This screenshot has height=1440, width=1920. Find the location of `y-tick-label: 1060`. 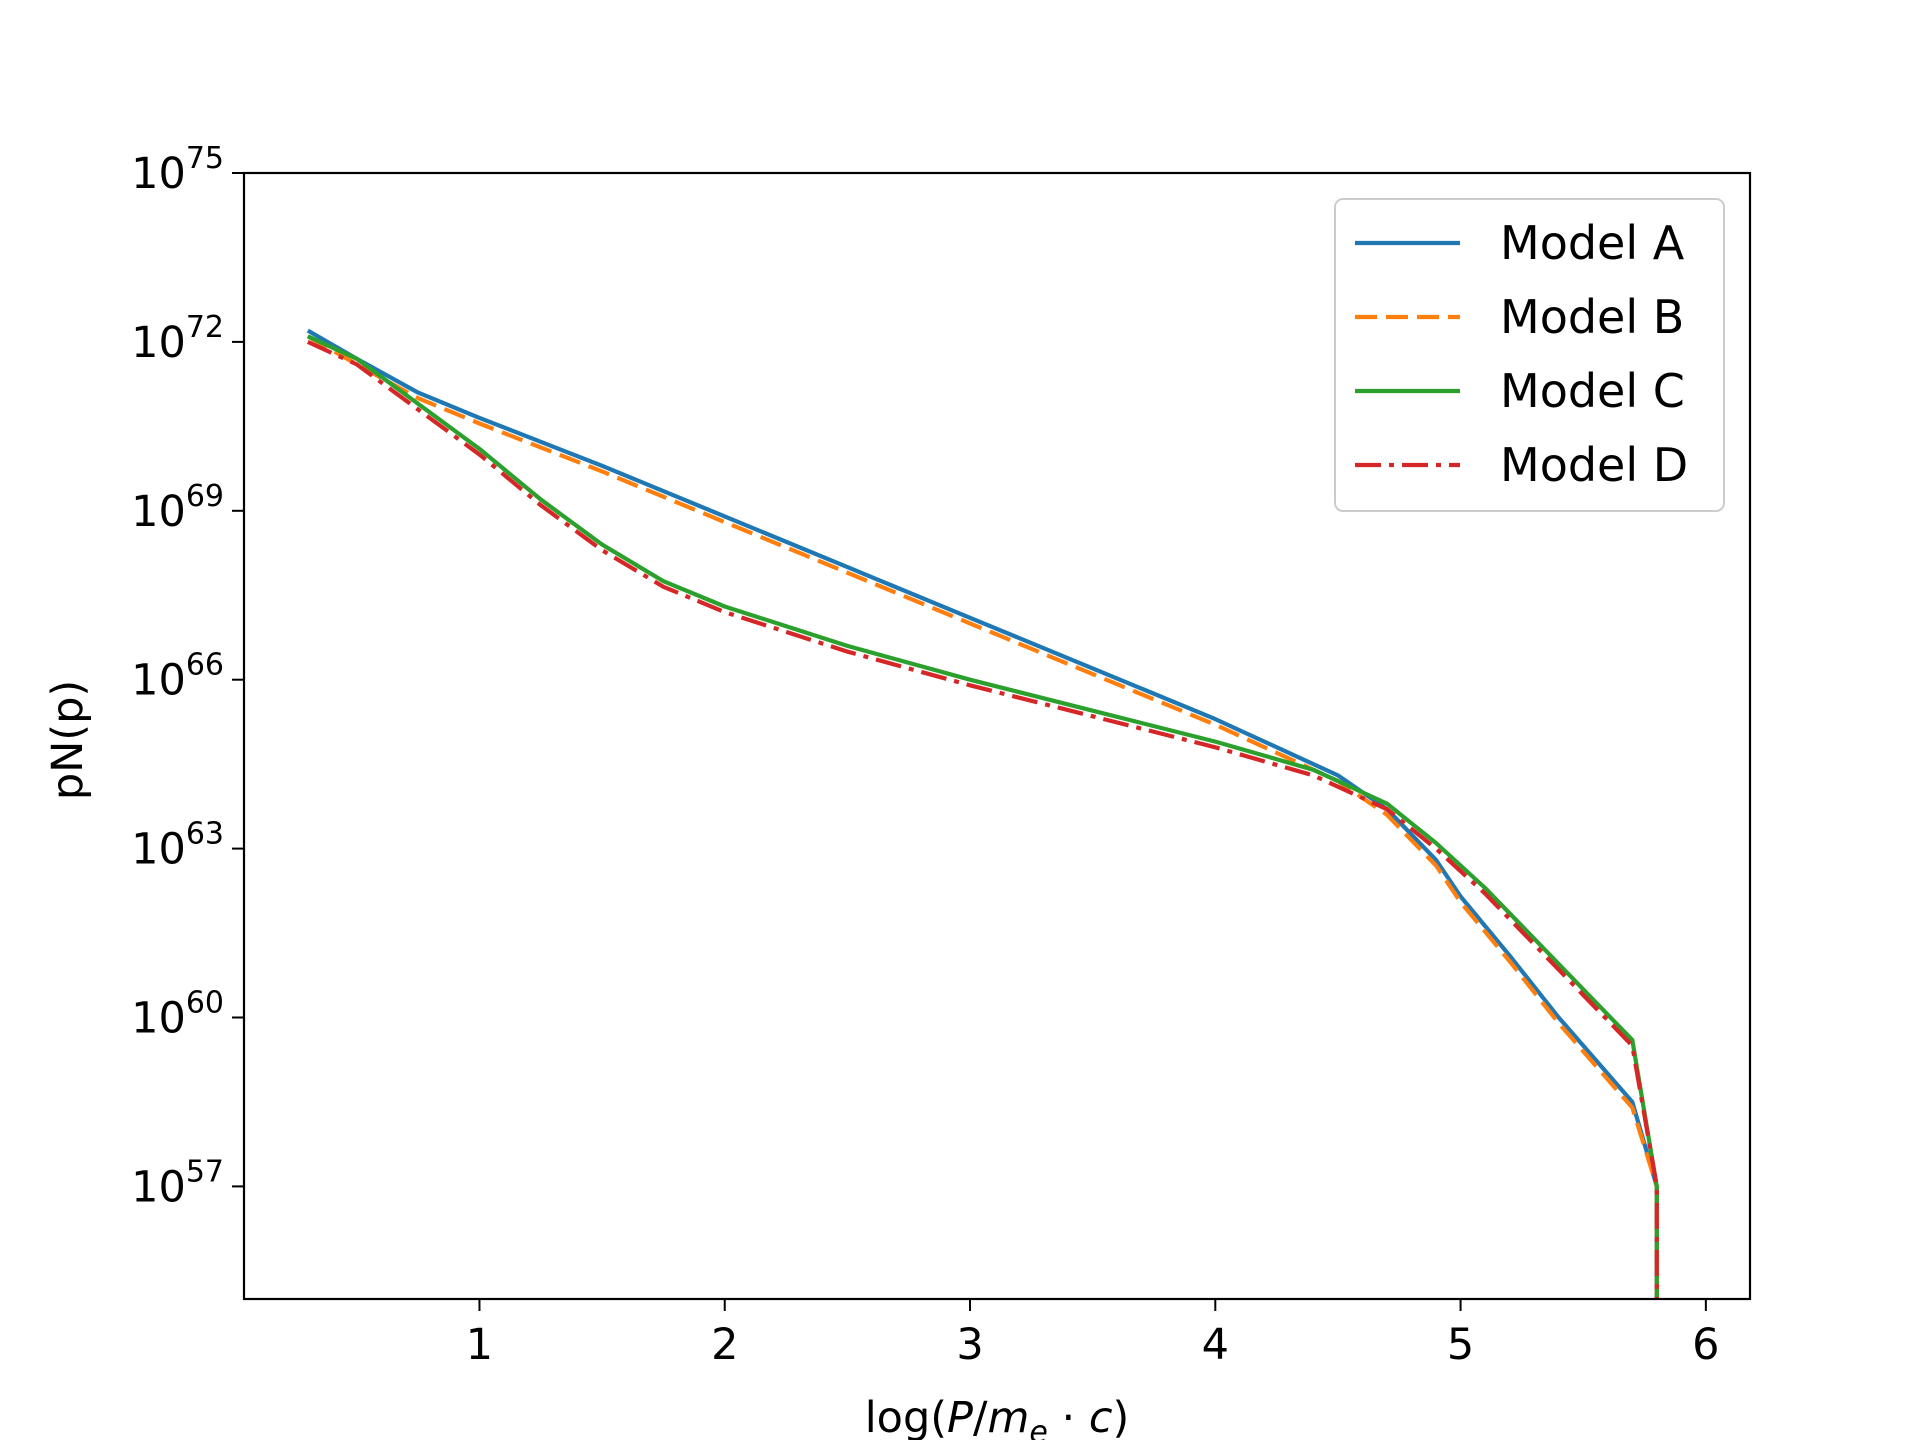

y-tick-label: 1060 is located at coordinates (177, 1015).